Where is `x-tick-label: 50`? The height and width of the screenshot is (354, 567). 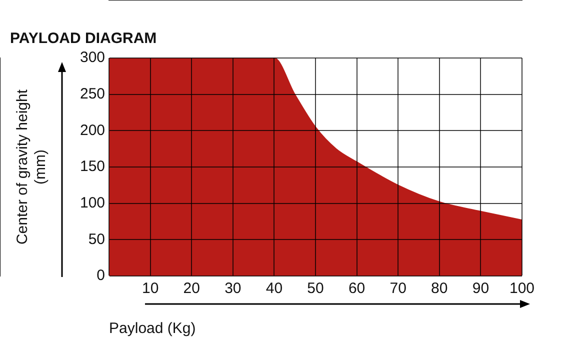 x-tick-label: 50 is located at coordinates (315, 289).